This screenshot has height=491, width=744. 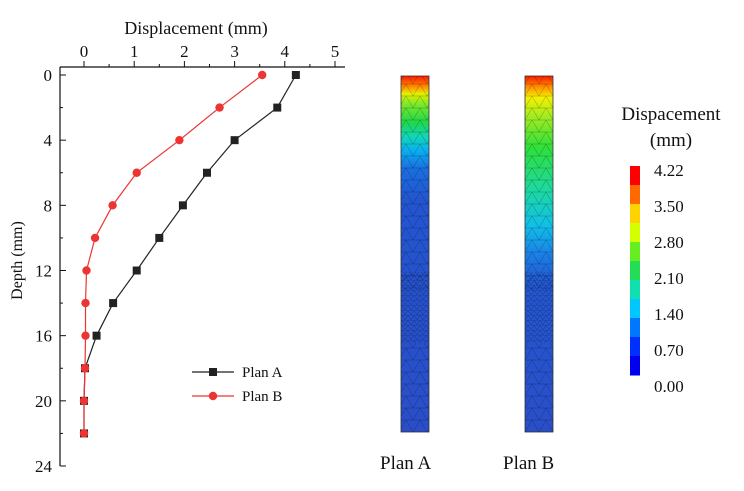 I want to click on x-axis-label: Displacement (mm), so click(x=195, y=28).